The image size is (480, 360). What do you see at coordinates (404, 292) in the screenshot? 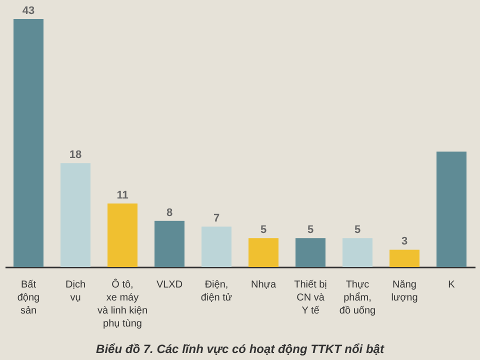
I see `x-tick-label: Năng lượng` at bounding box center [404, 292].